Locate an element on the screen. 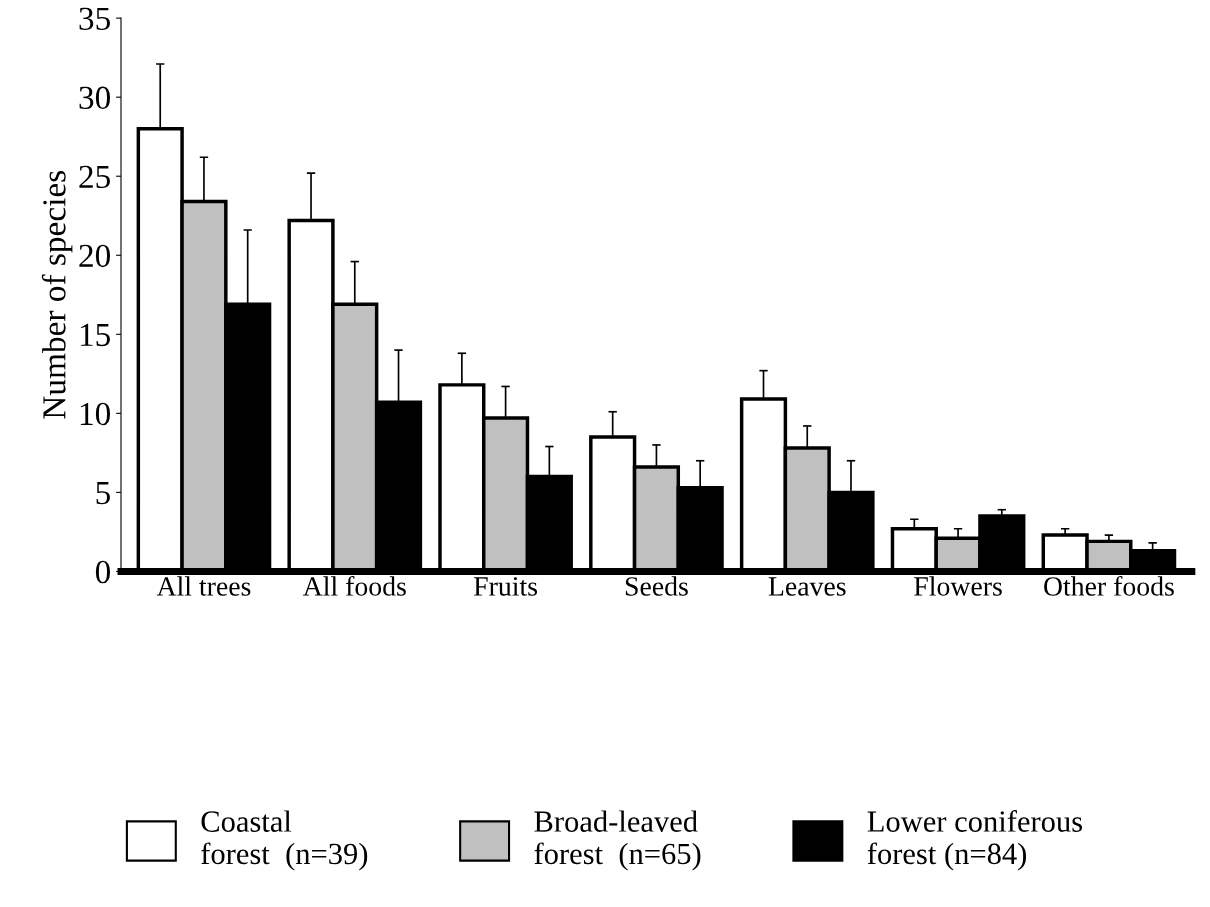  y-tick-label: 15 is located at coordinates (95, 335).